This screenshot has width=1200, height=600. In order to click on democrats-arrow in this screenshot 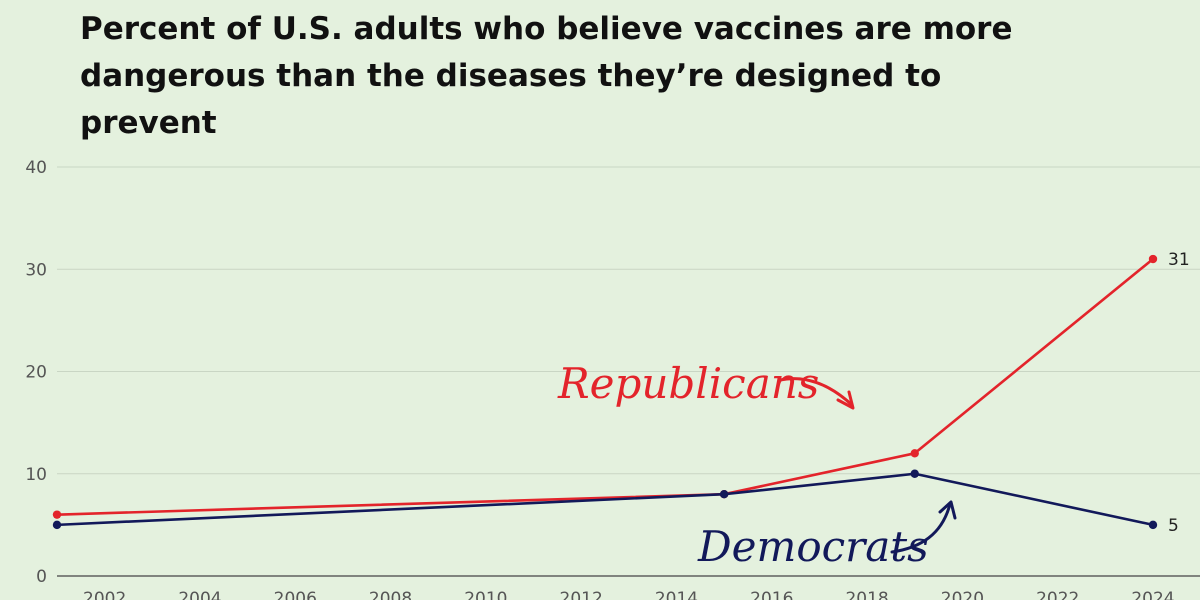, I will do `click(921, 528)`.